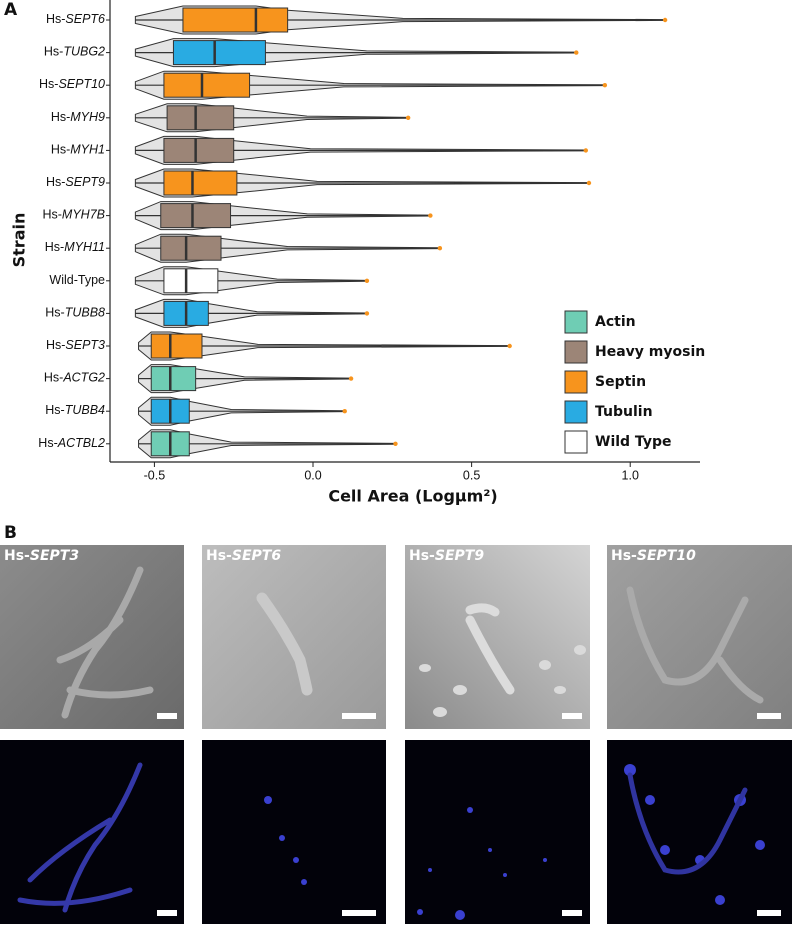 Image resolution: width=792 pixels, height=931 pixels. I want to click on x-axis-title: Cell Area (Logμm²), so click(412, 496).